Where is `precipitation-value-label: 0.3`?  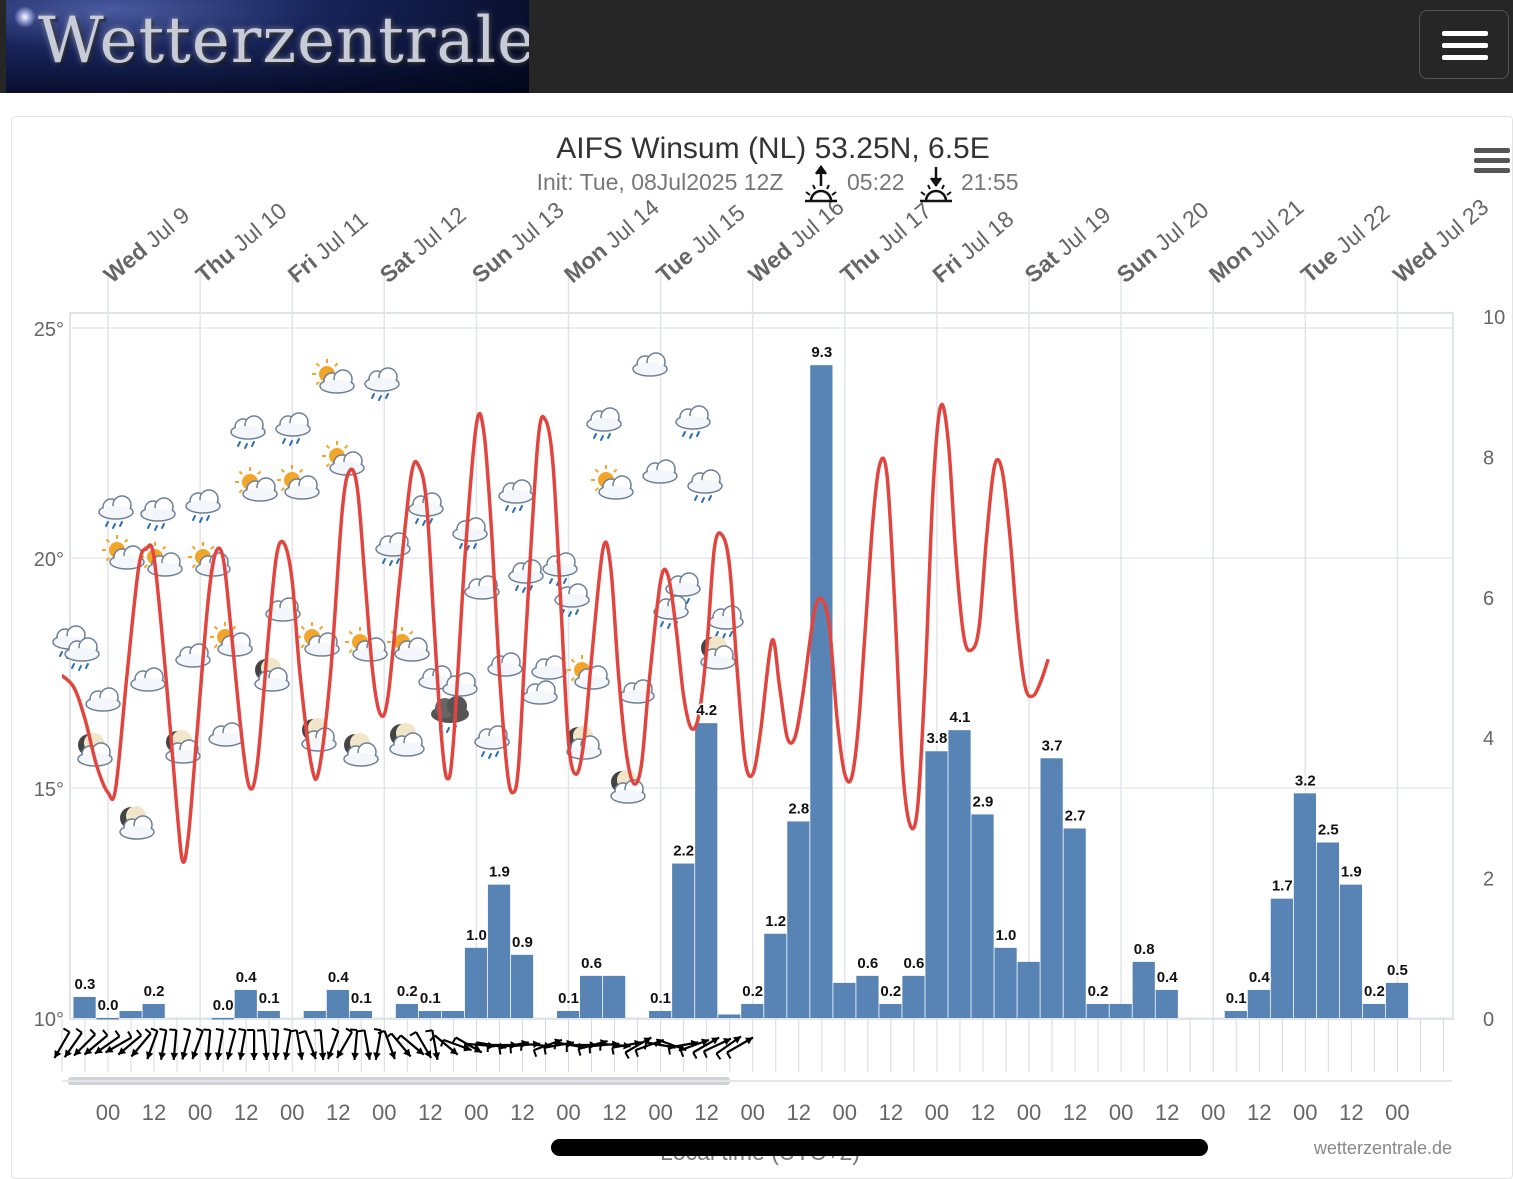 precipitation-value-label: 0.3 is located at coordinates (85, 984).